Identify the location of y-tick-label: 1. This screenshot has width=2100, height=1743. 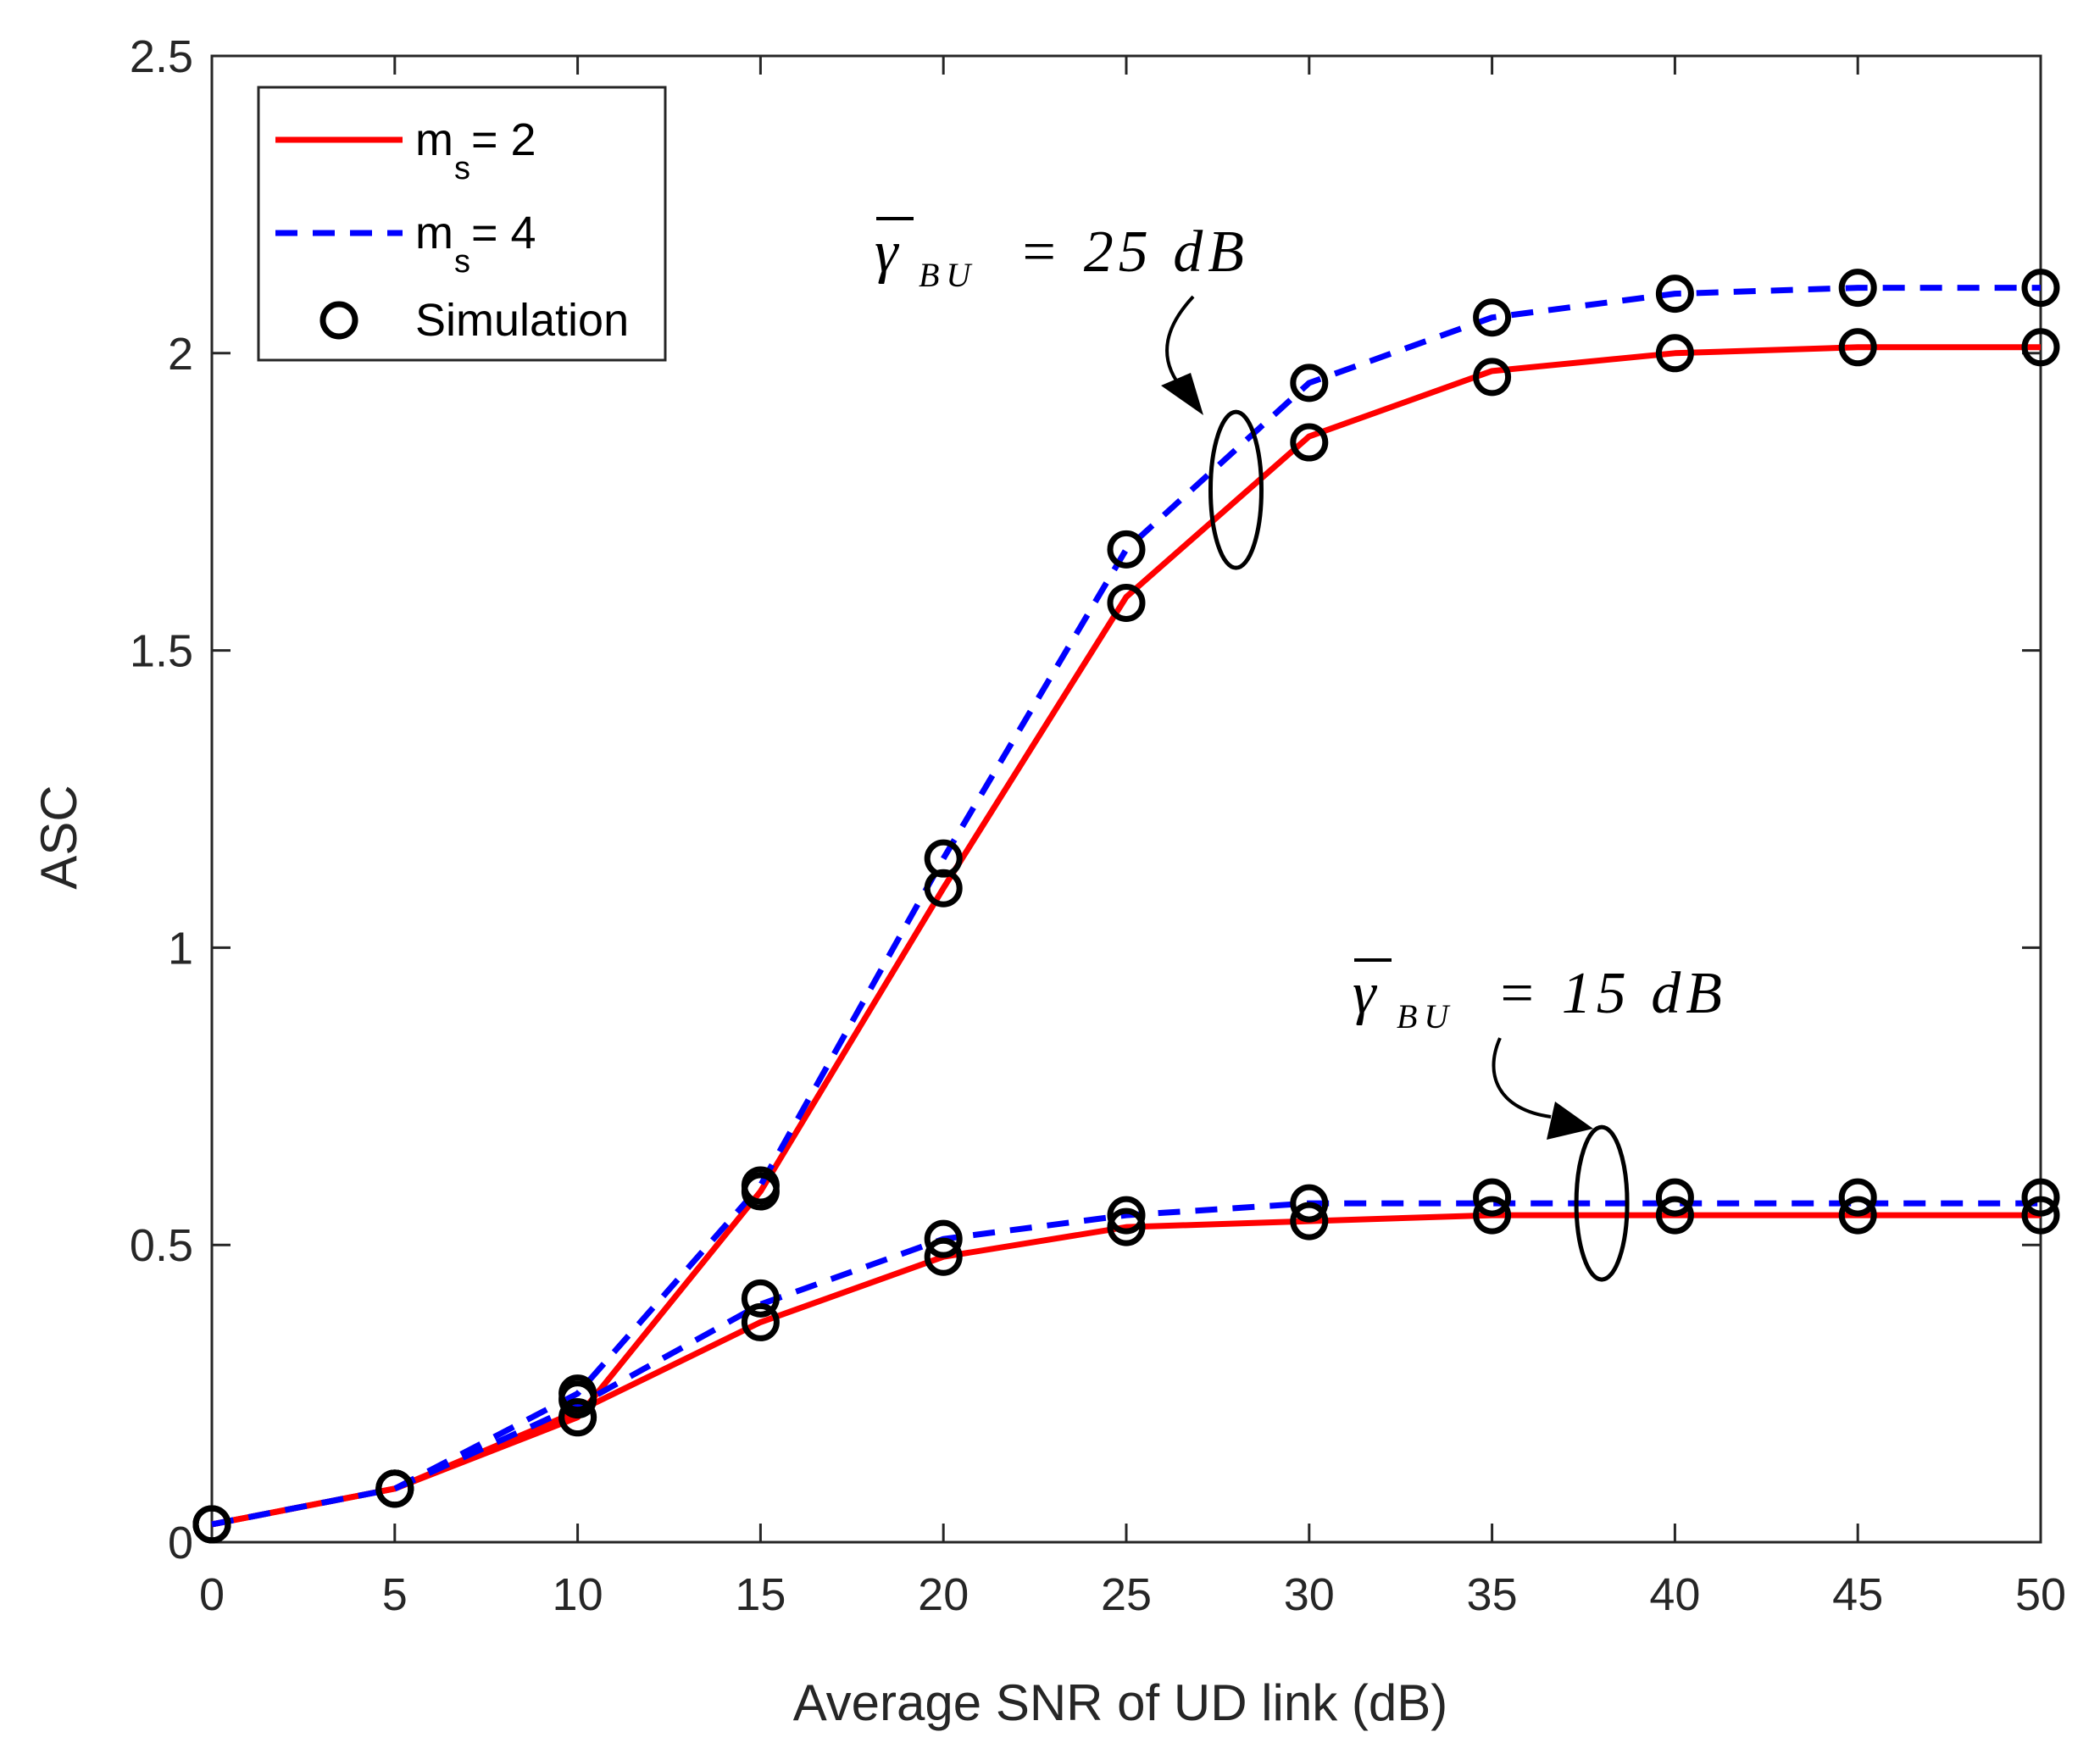
(180, 948).